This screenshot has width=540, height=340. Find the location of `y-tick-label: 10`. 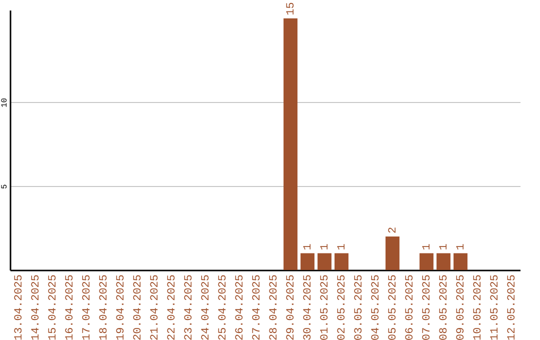

y-tick-label: 10 is located at coordinates (5, 103).